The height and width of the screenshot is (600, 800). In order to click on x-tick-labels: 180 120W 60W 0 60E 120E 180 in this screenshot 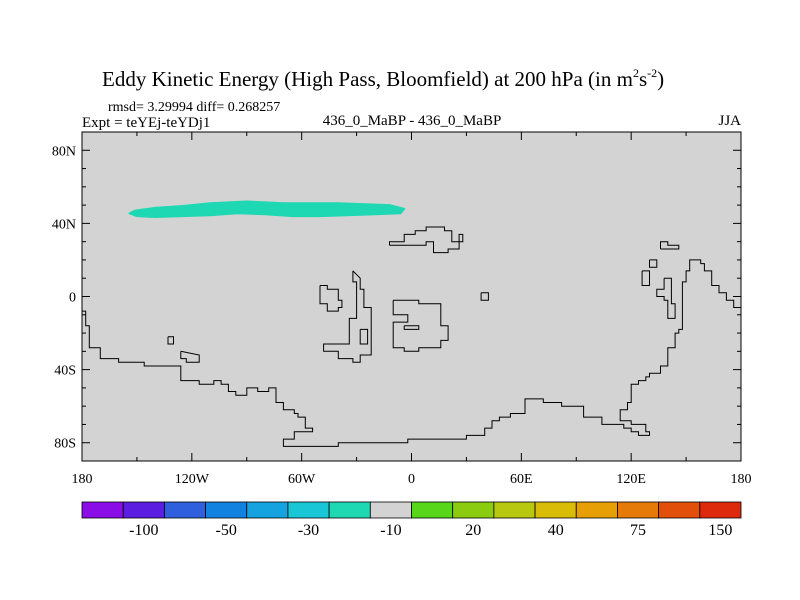, I will do `click(412, 479)`.